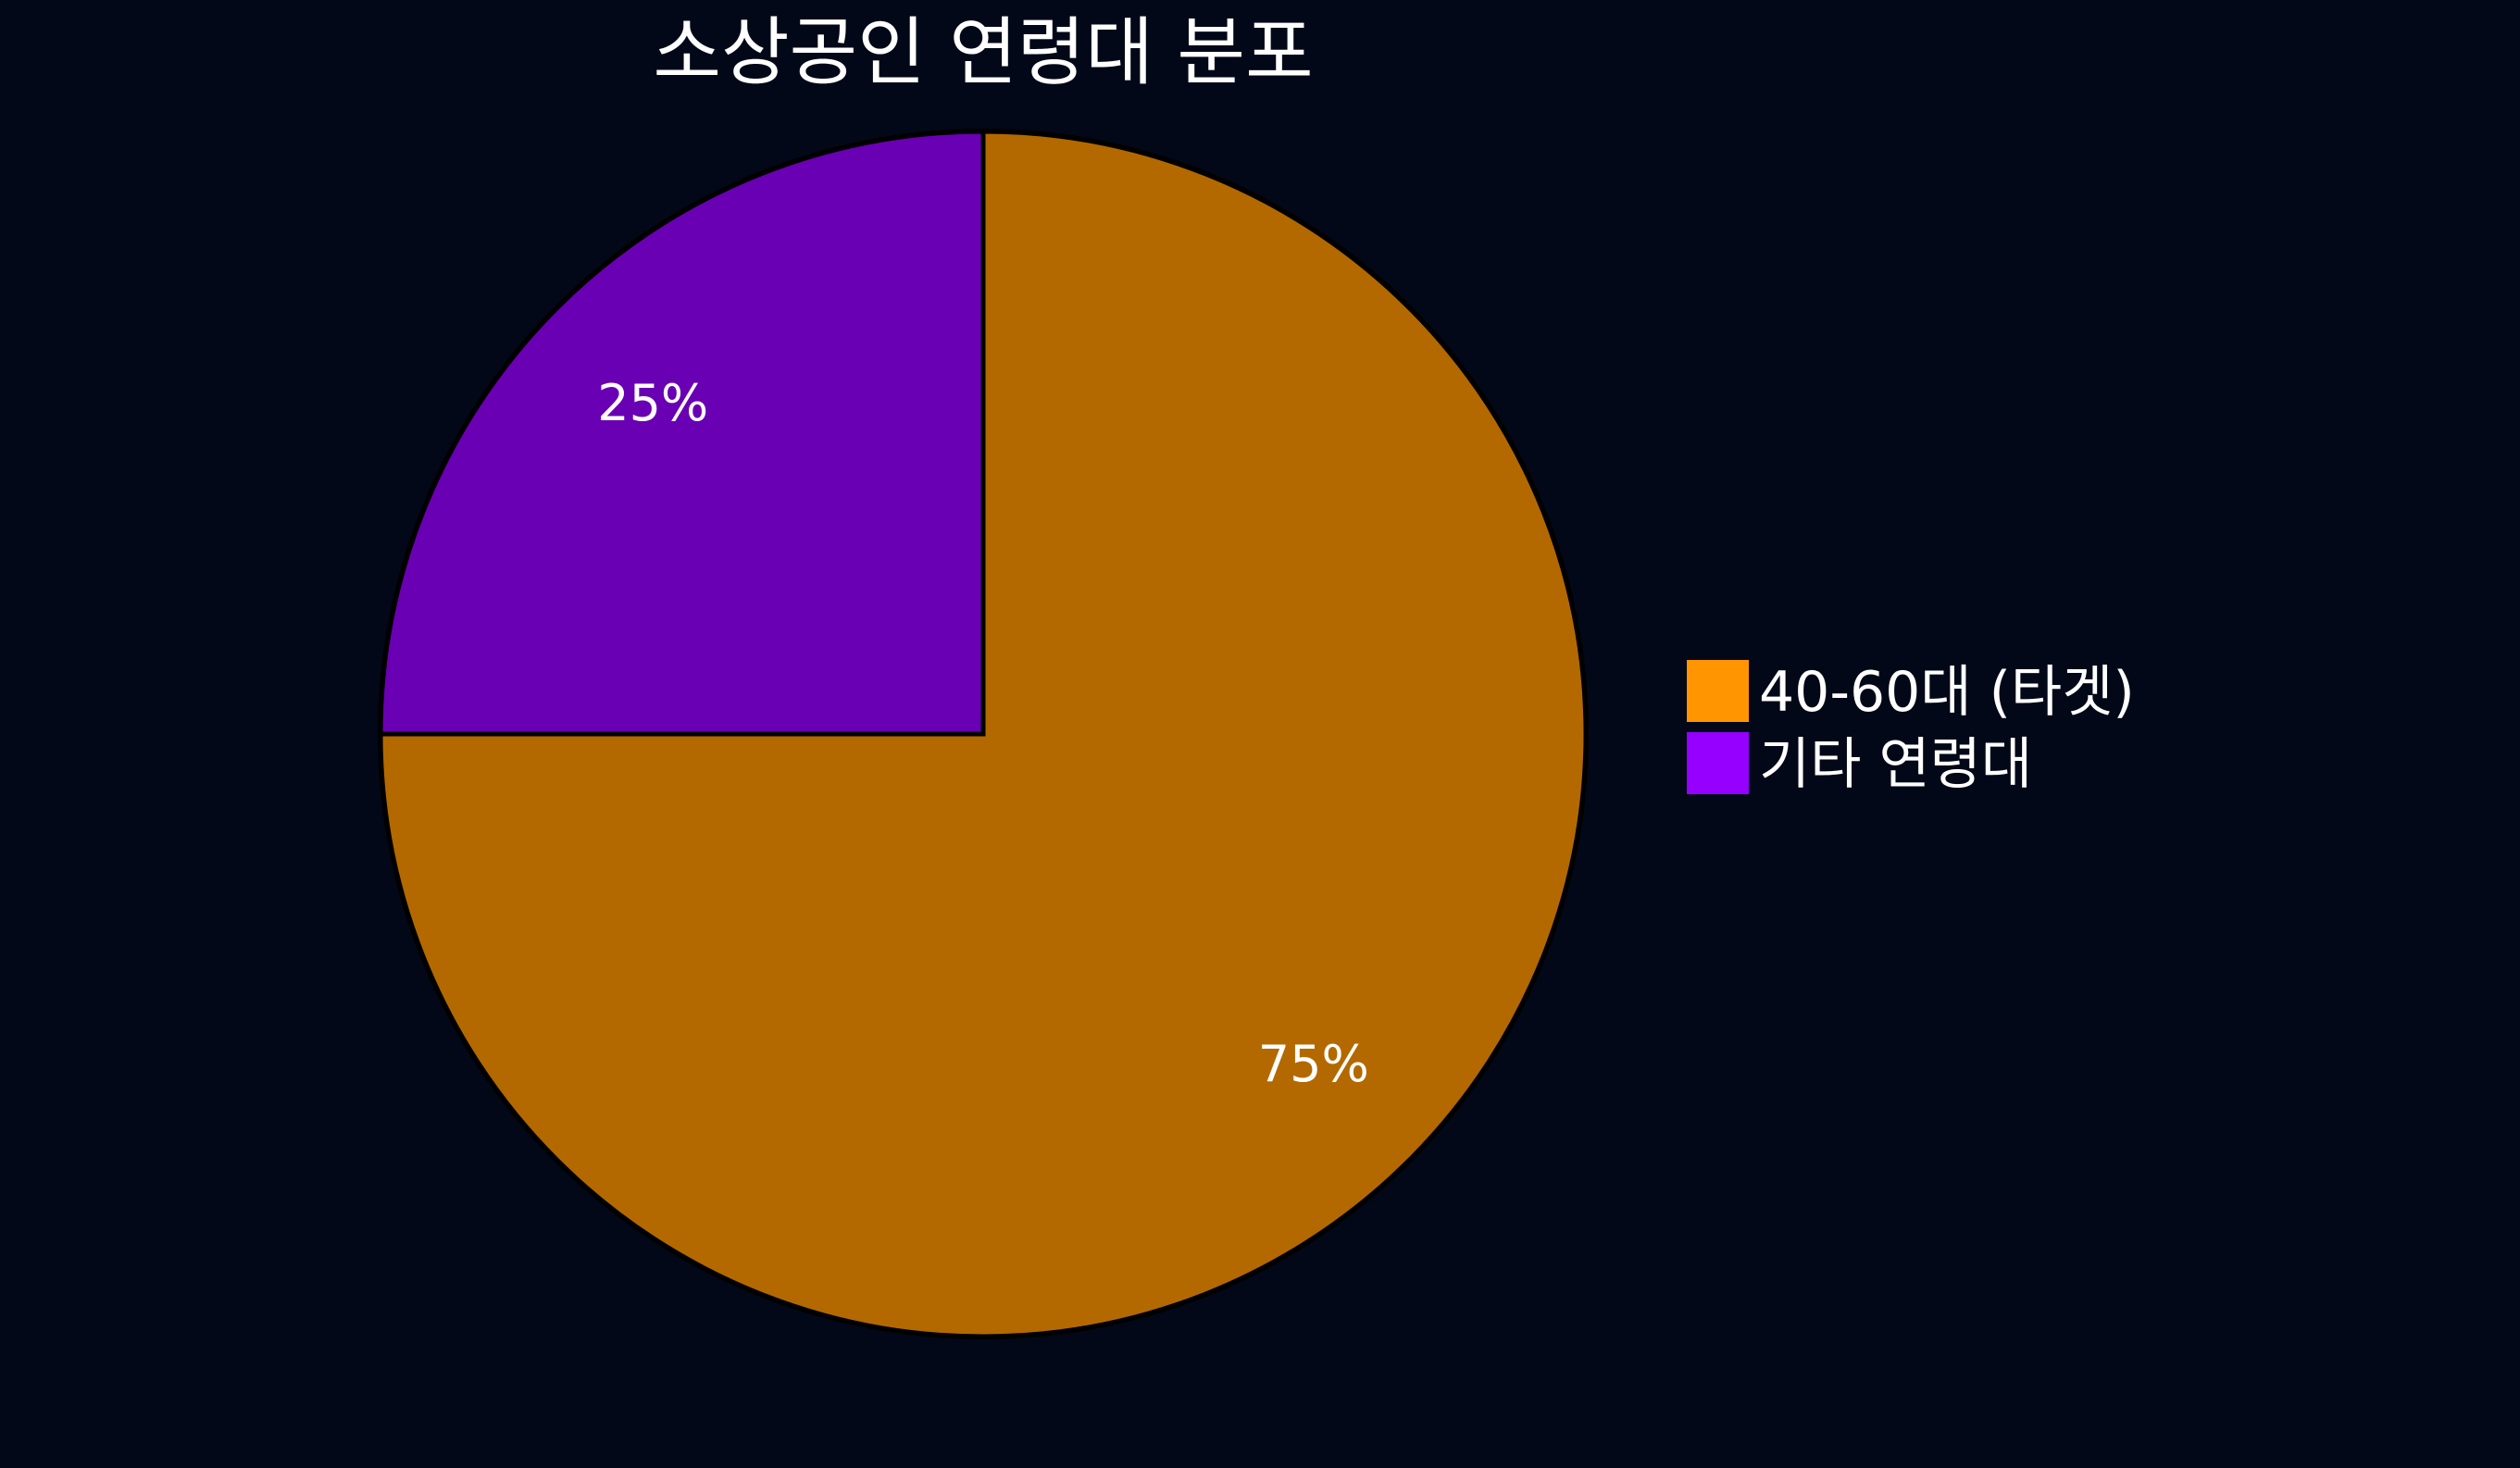 This screenshot has width=2520, height=1468. Describe the element at coordinates (1947, 692) in the screenshot. I see `legend-label: 40-60대 (타겟)` at that location.